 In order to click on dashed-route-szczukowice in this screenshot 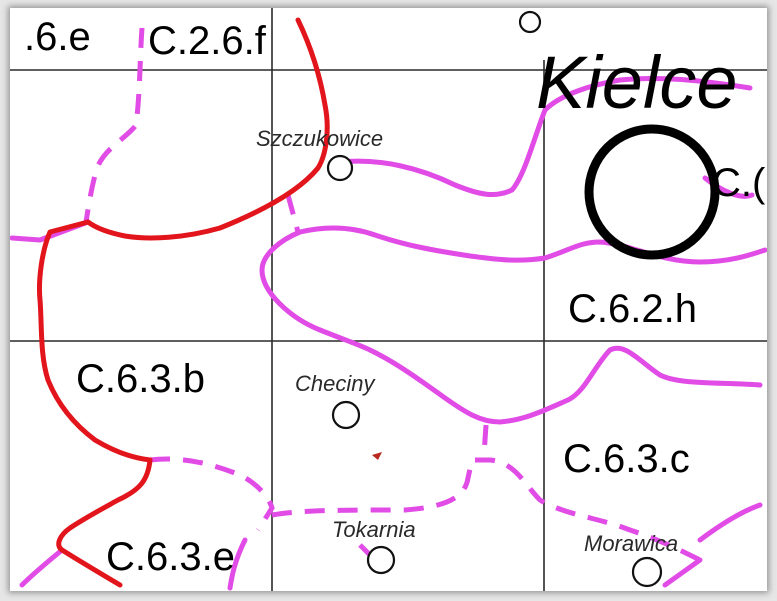, I will do `click(293, 213)`.